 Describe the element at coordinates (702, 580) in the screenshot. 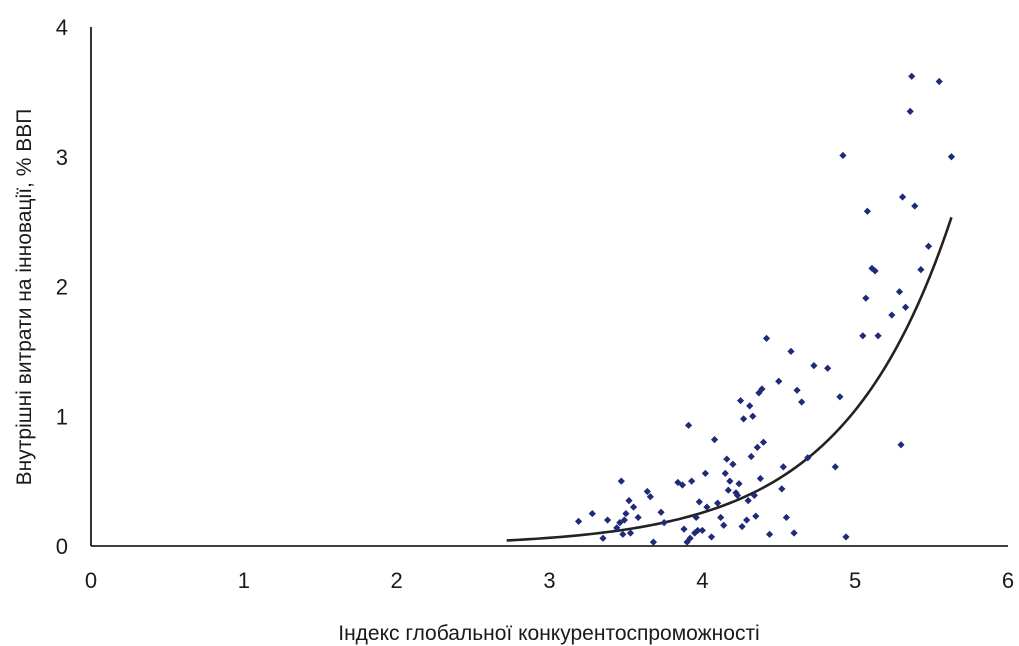

I see `x-tick-label: 4` at that location.